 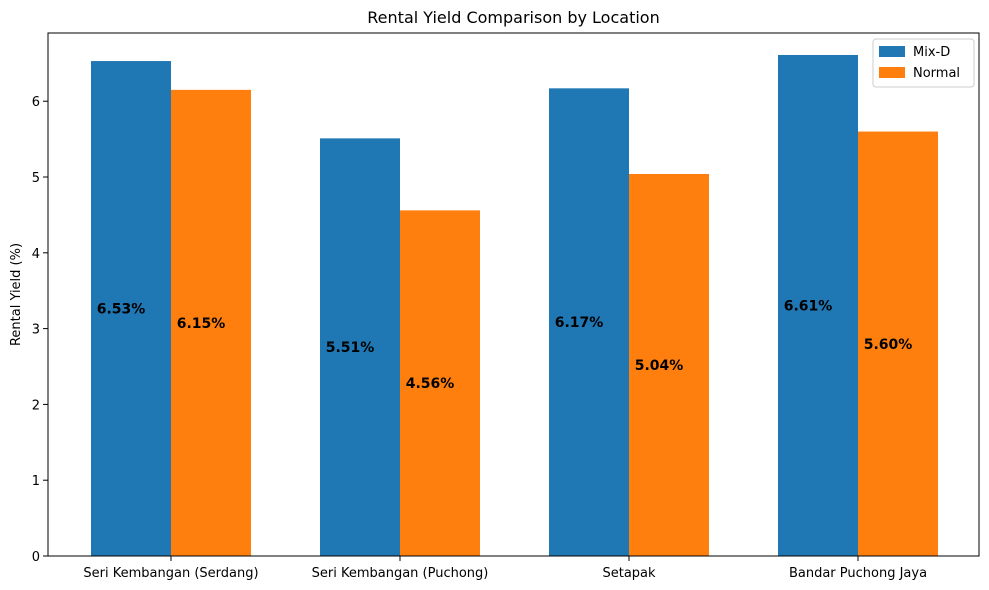 I want to click on bar-label-normal-2: 4.56%, so click(x=430, y=384).